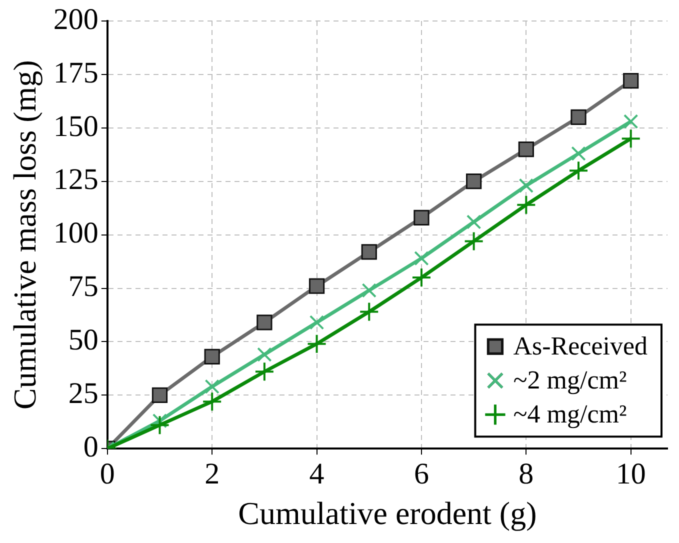 This screenshot has height=543, width=679. Describe the element at coordinates (212, 473) in the screenshot. I see `x-tick-label: 2` at that location.